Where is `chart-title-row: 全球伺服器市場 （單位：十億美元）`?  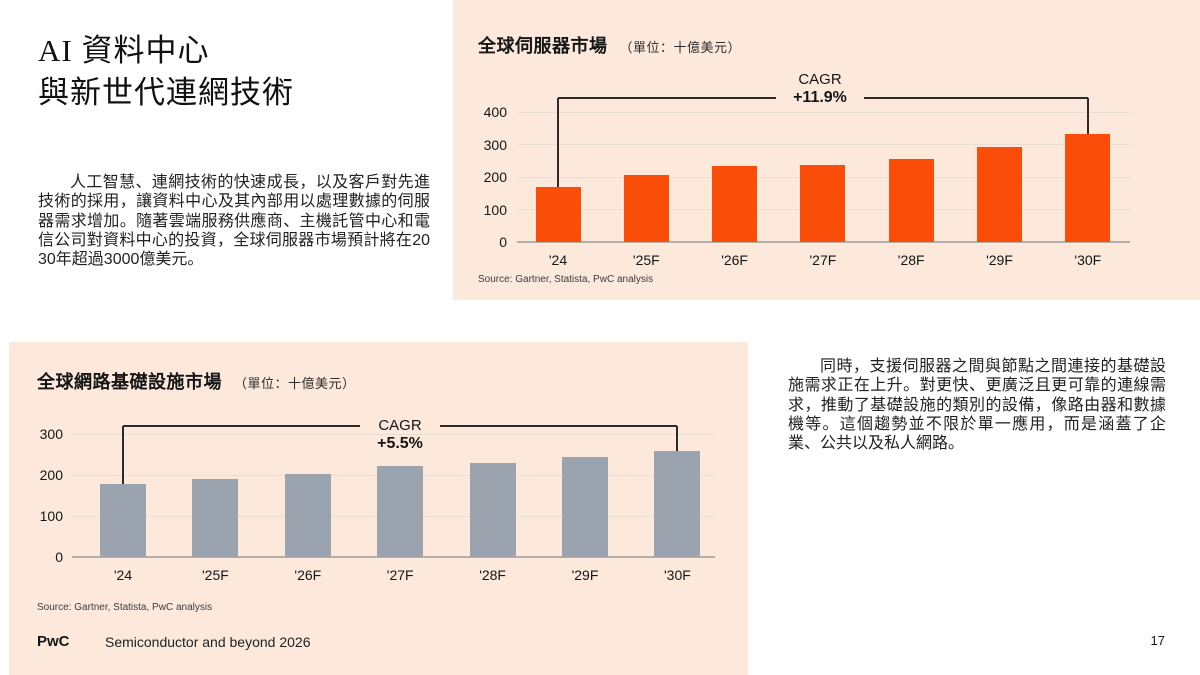 chart-title-row: 全球伺服器市場 （單位：十億美元） is located at coordinates (609, 45).